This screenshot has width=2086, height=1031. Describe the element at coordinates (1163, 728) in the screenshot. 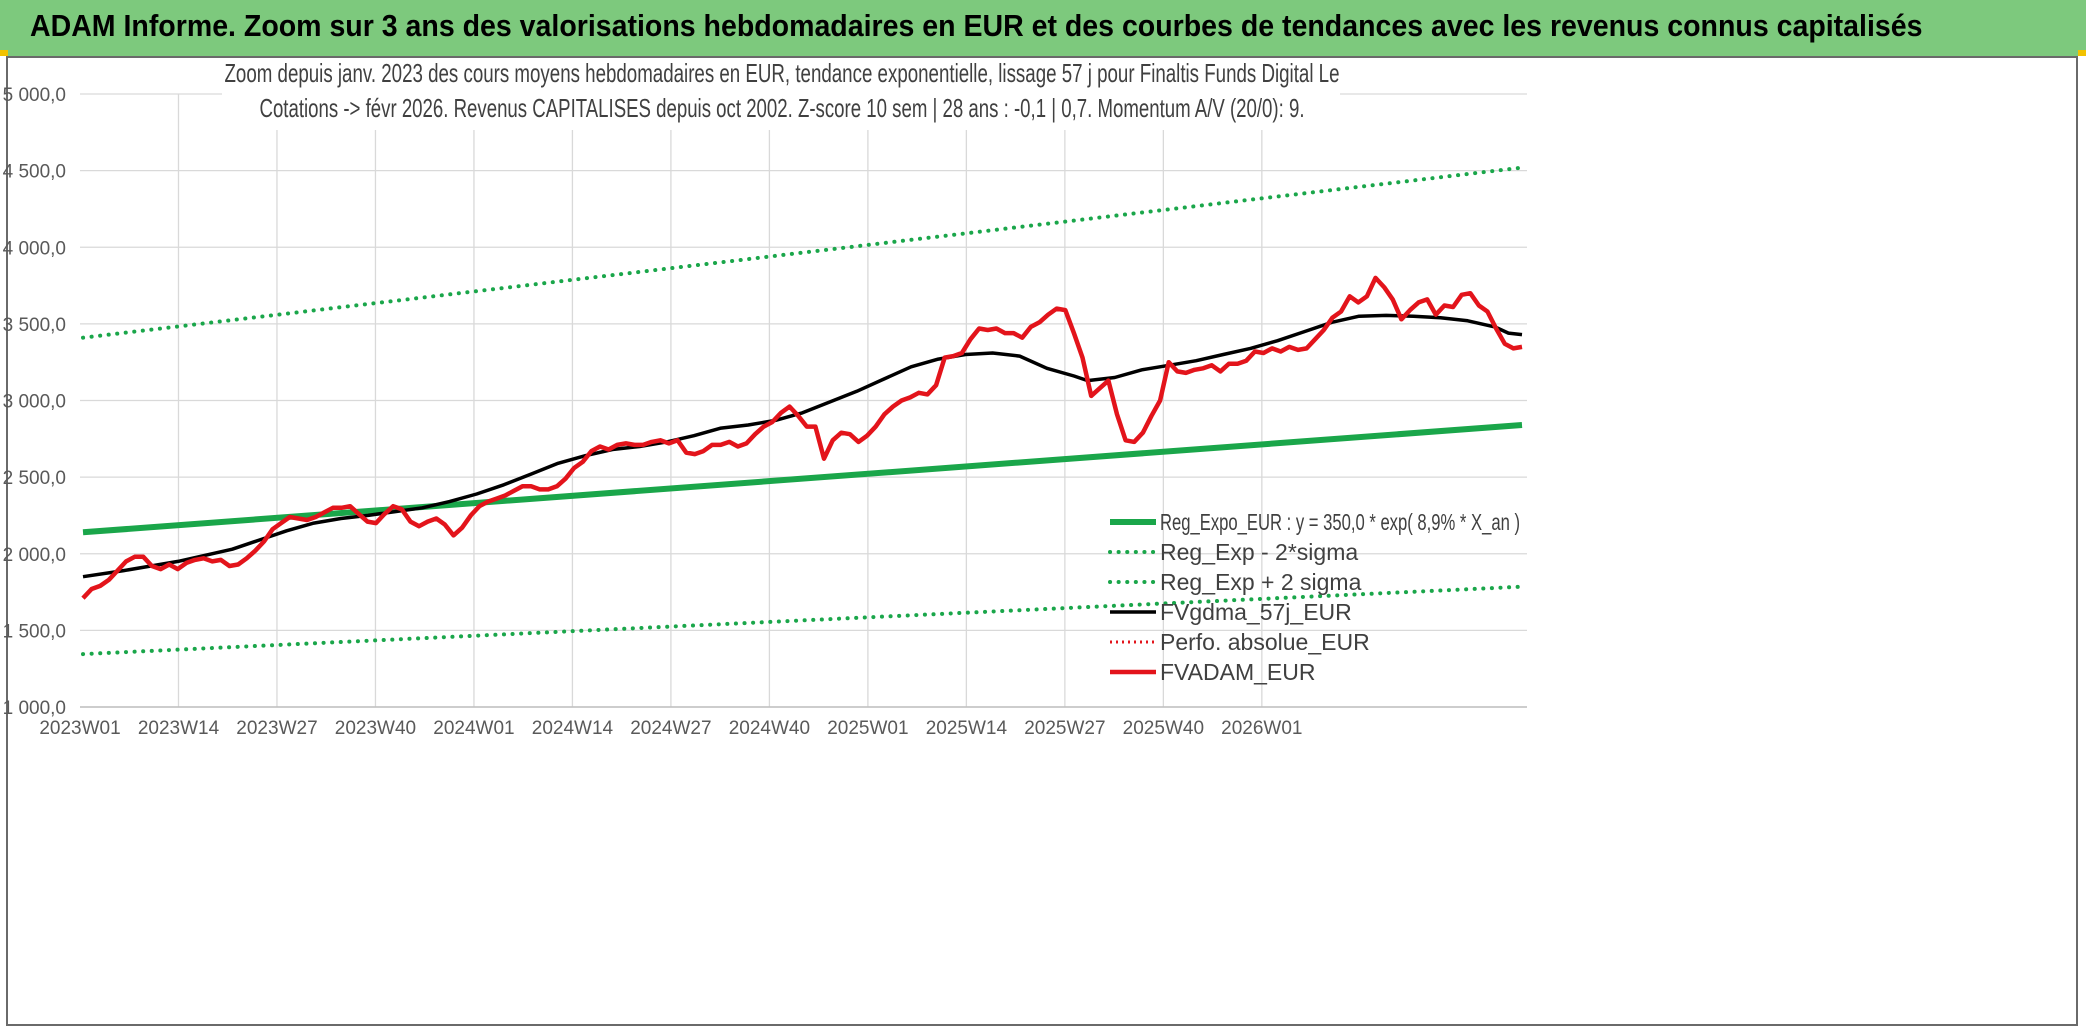

I see `x-tick-label: 2025W40` at that location.